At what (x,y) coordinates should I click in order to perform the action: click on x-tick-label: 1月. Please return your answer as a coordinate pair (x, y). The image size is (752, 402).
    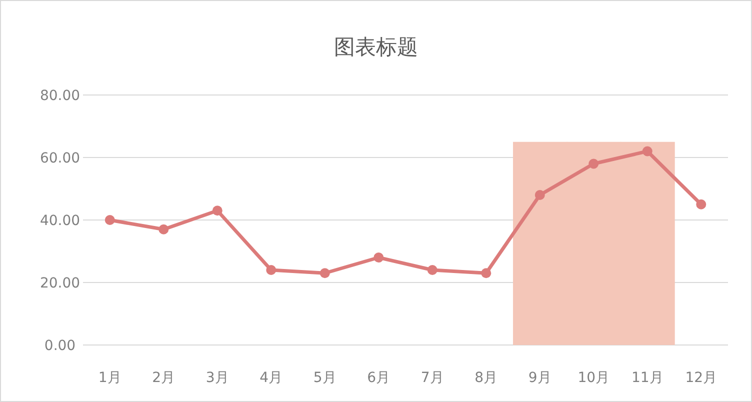
    Looking at the image, I should click on (110, 378).